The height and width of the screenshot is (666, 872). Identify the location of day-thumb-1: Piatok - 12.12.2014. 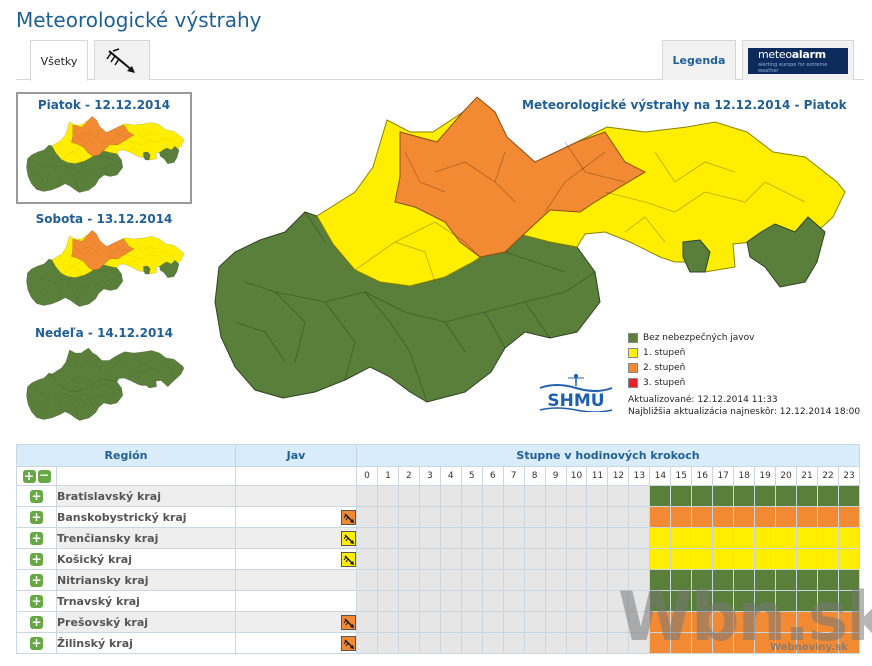
(104, 148).